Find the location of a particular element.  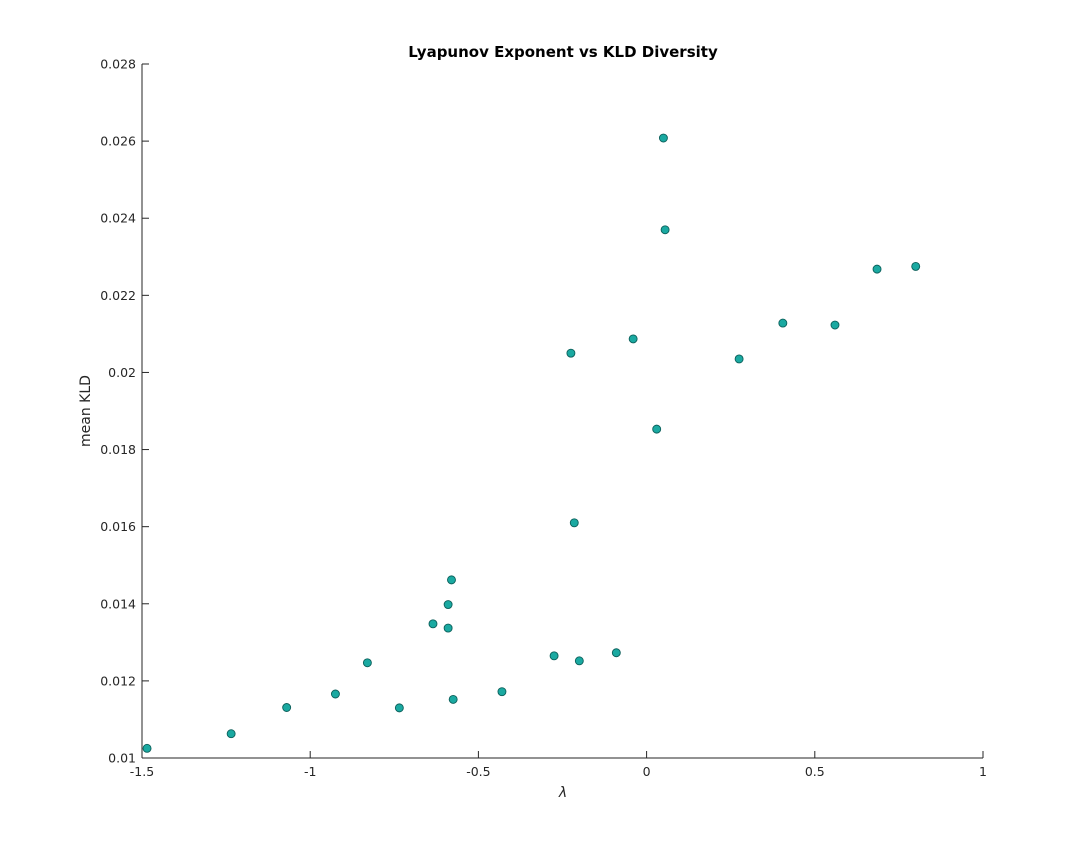

y-tick-label: 0.028 is located at coordinates (118, 64).